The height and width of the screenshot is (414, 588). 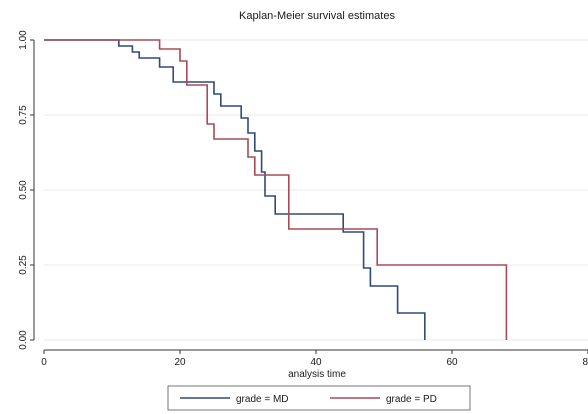 What do you see at coordinates (317, 16) in the screenshot?
I see `chart-title: Kaplan-Meier survival estimates` at bounding box center [317, 16].